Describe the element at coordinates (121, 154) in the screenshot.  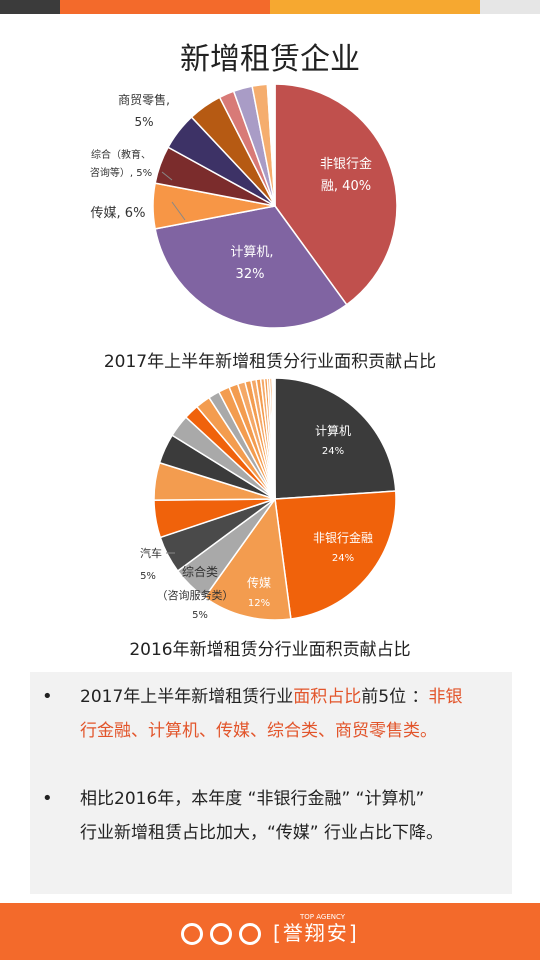
I see `label-2017-misc-1: 综合（教育、` at that location.